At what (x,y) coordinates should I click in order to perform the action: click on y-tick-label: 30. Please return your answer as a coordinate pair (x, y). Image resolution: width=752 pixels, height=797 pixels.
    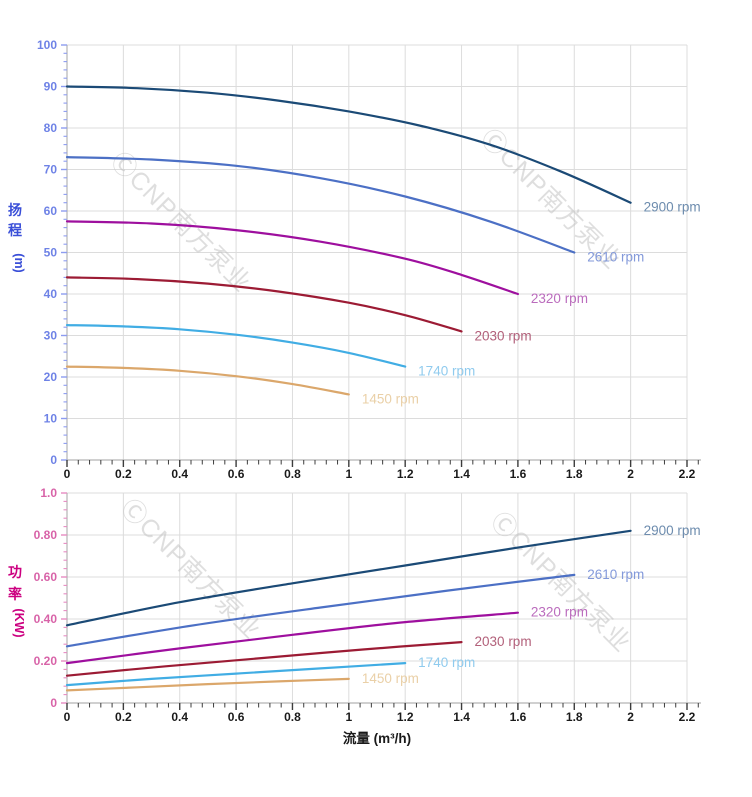
    Looking at the image, I should click on (51, 336).